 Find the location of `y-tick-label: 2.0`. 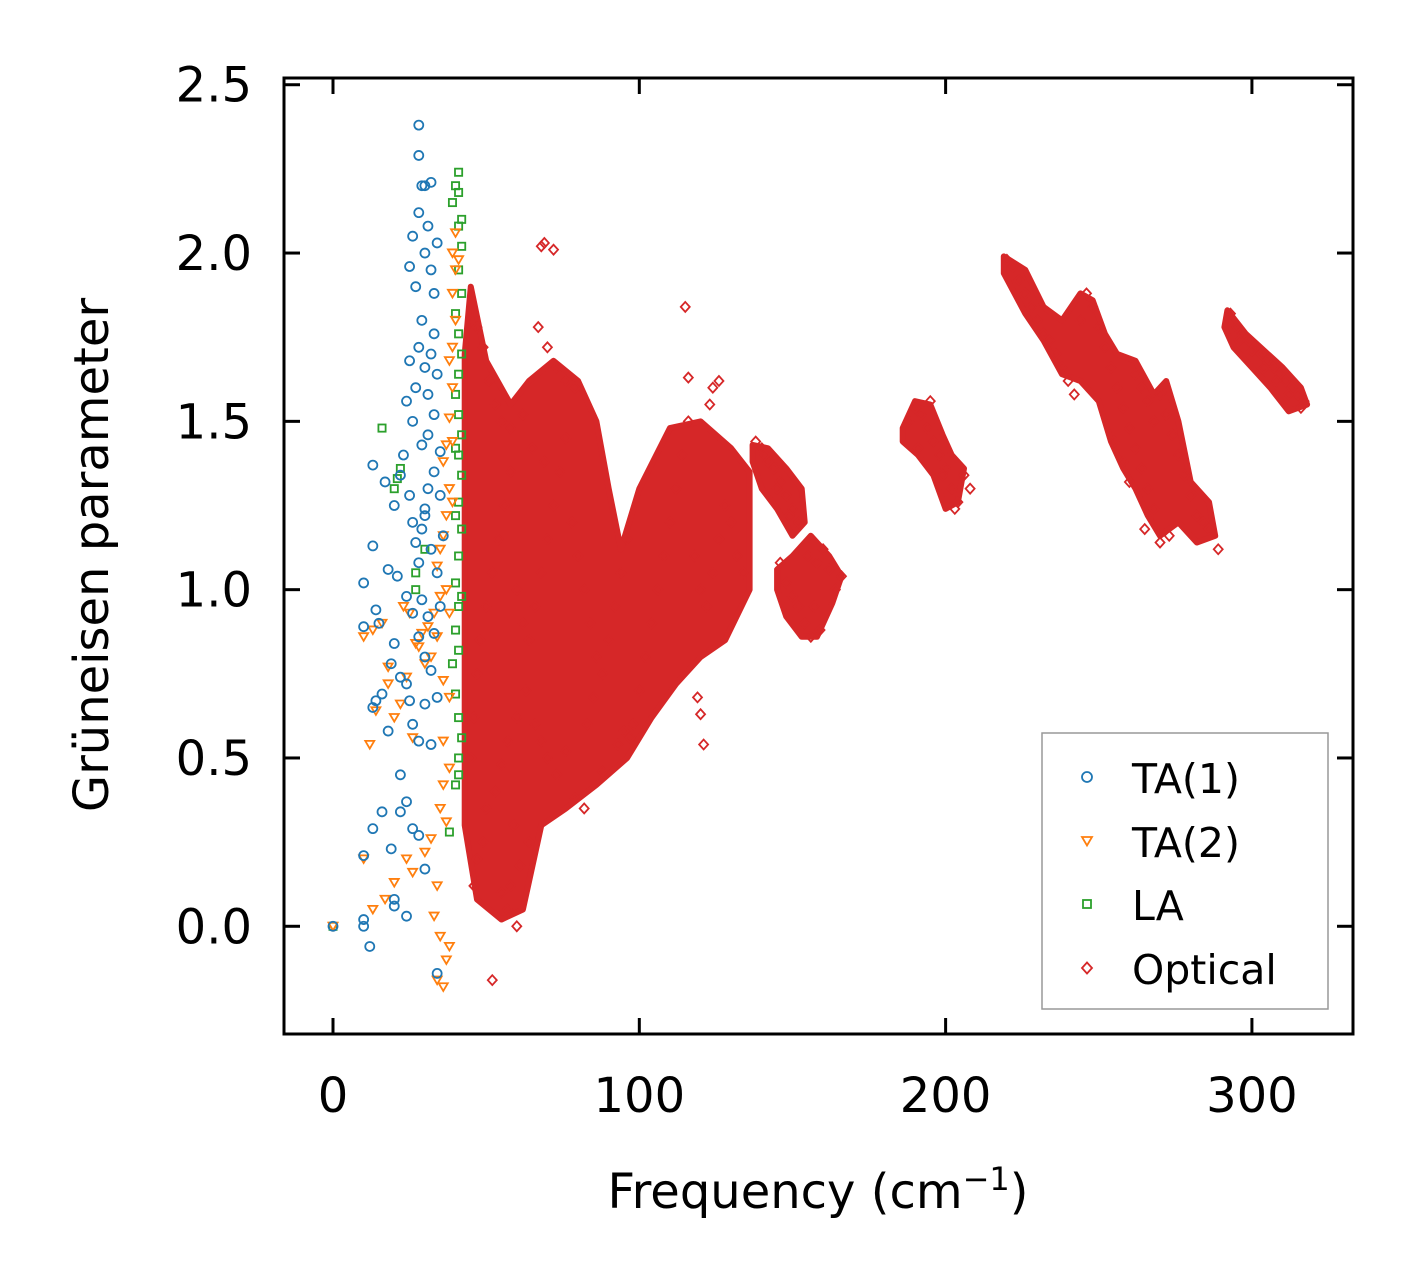

y-tick-label: 2.0 is located at coordinates (214, 254).